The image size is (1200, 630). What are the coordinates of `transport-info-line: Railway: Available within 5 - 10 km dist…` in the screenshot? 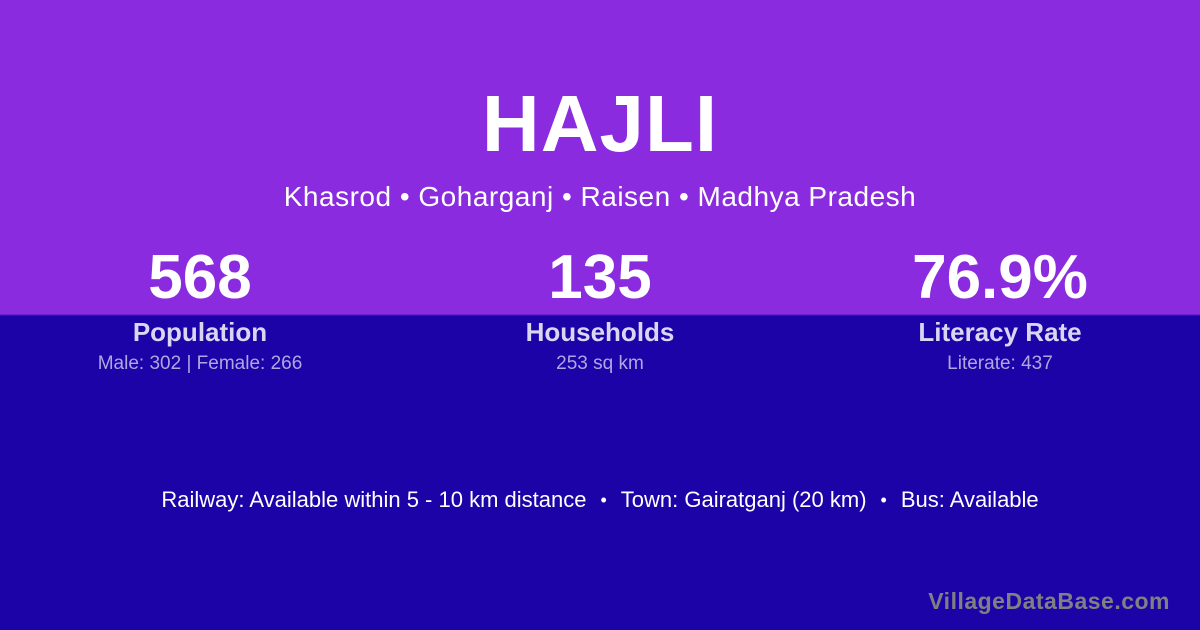 It's located at (600, 500).